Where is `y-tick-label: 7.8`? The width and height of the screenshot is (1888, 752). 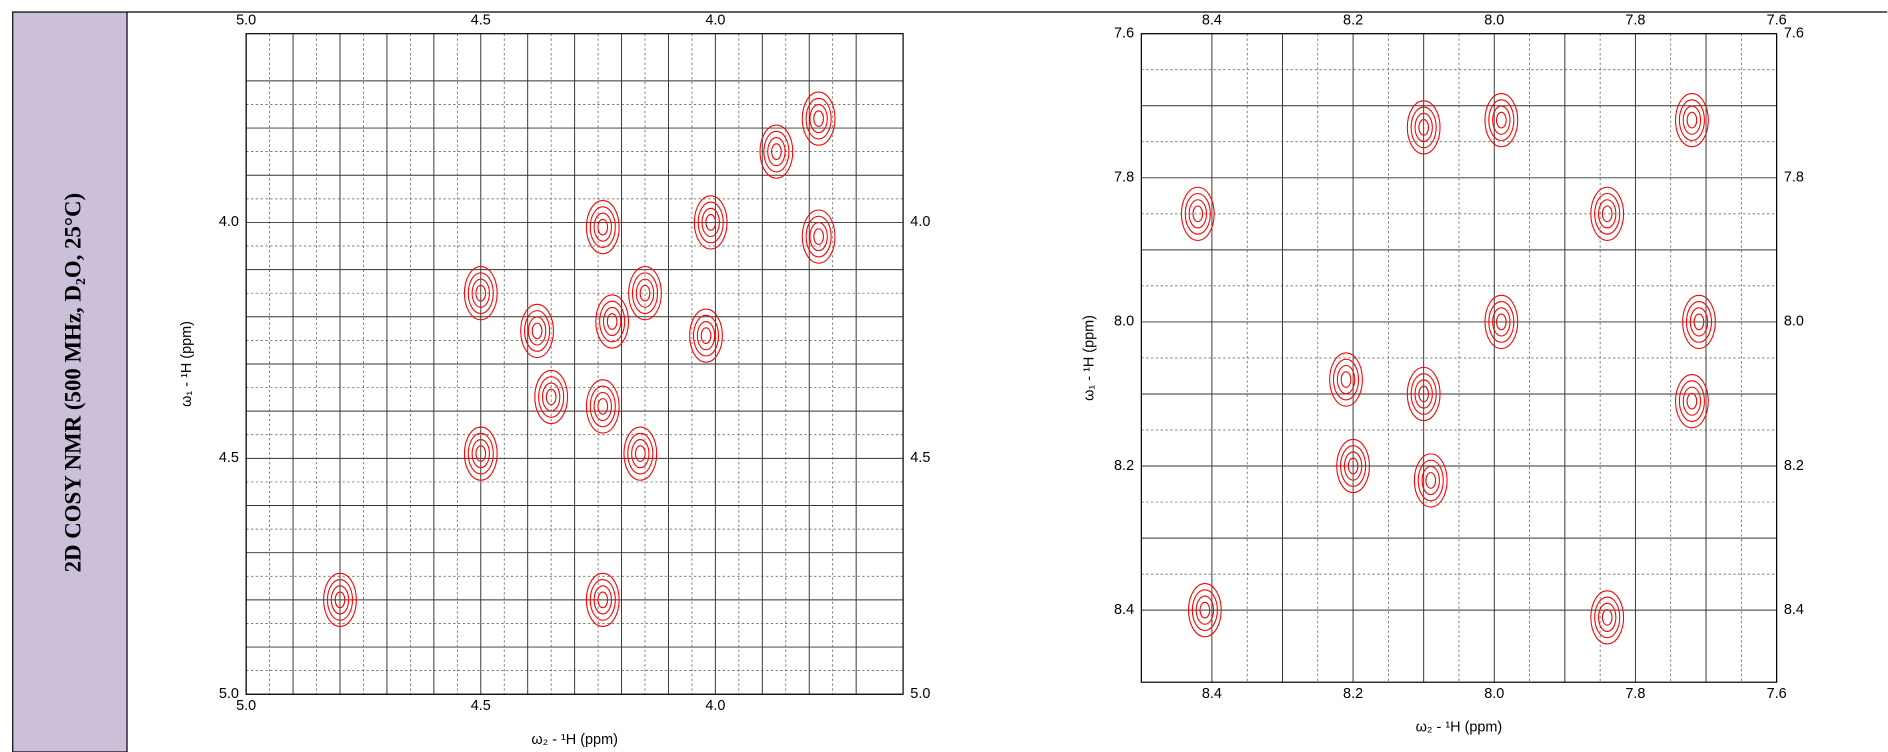
y-tick-label: 7.8 is located at coordinates (1124, 178).